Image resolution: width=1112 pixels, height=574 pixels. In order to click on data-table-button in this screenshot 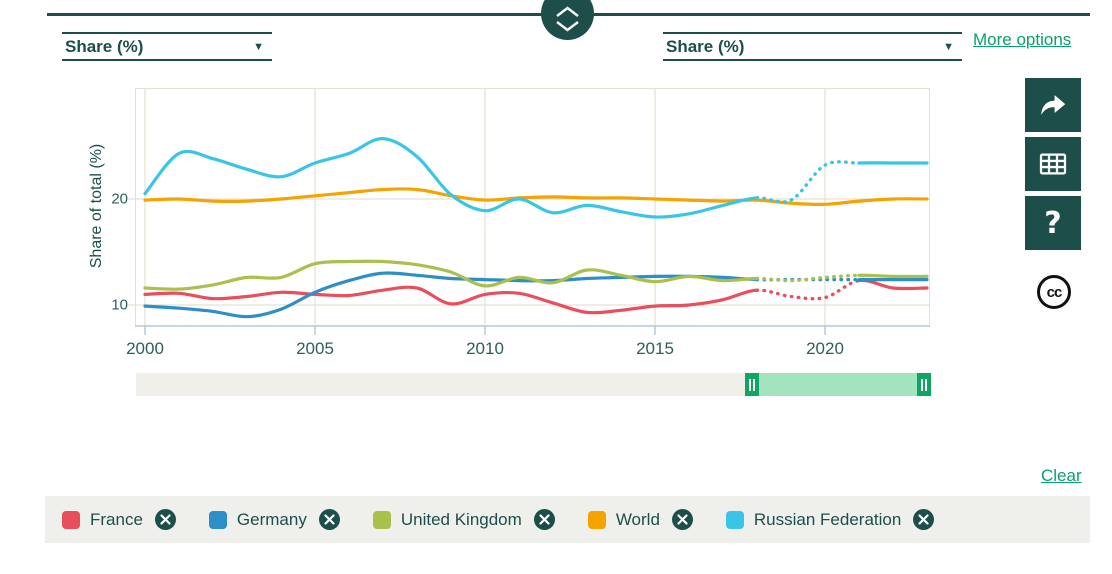, I will do `click(1053, 164)`.